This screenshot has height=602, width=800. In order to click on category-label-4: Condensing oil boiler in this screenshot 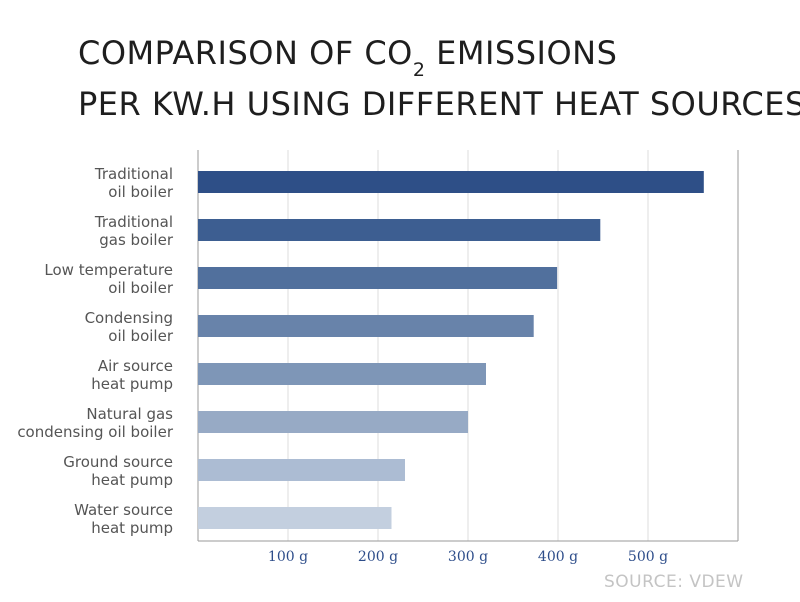, I will do `click(129, 327)`.